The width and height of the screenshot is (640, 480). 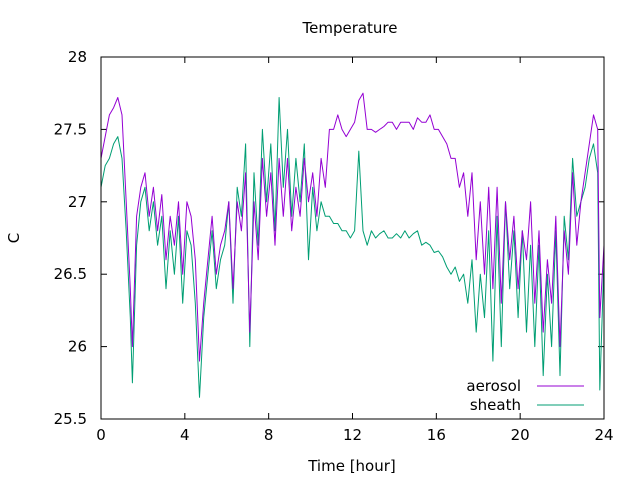 What do you see at coordinates (352, 435) in the screenshot?
I see `x-tick-label: 12` at bounding box center [352, 435].